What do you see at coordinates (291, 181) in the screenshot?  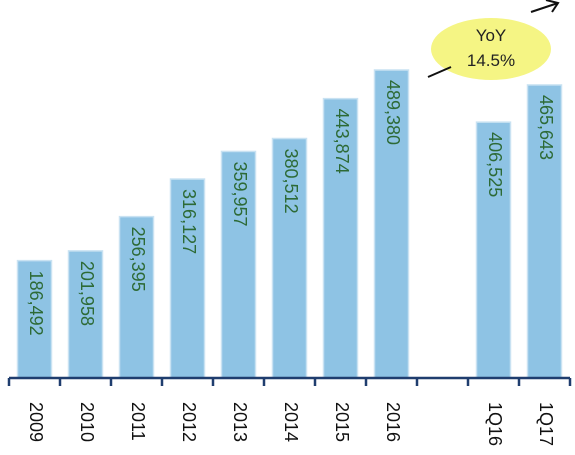 I see `value-label-2014: 380,512` at bounding box center [291, 181].